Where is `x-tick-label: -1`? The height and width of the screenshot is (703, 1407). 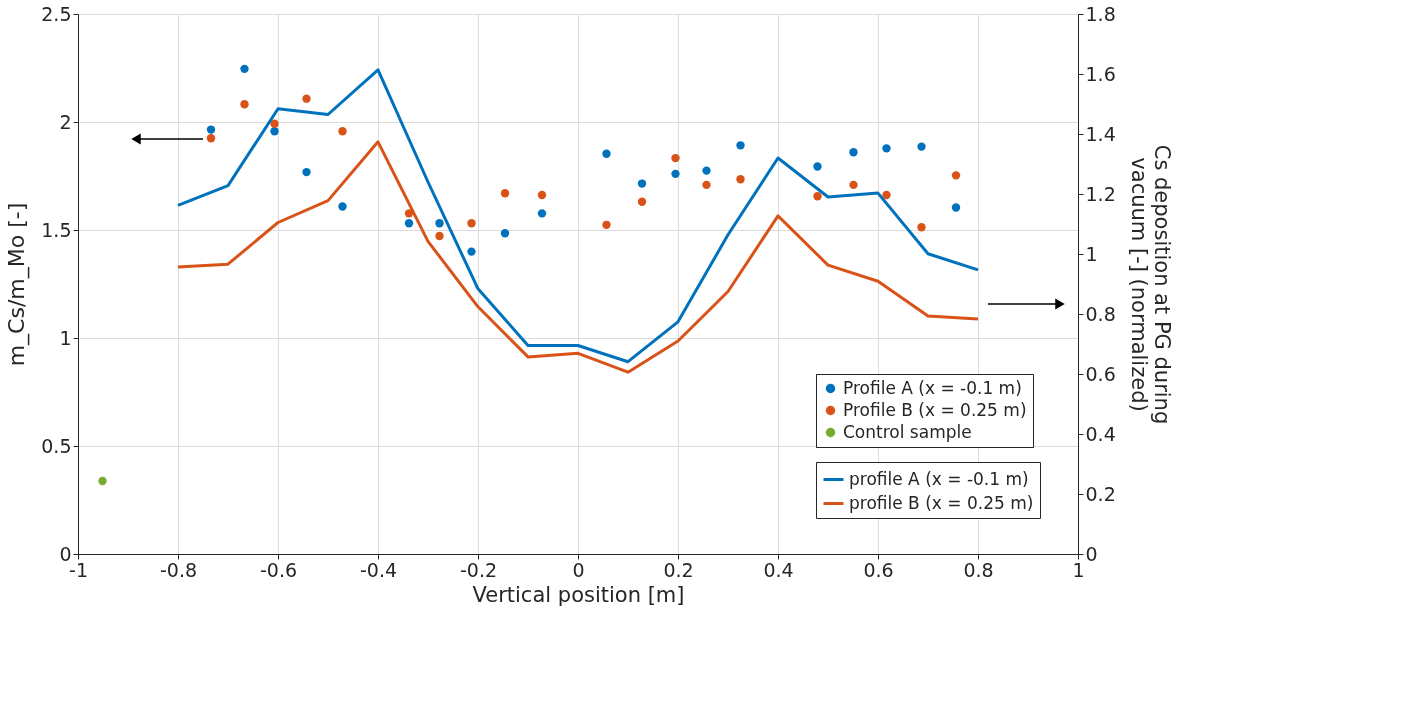
x-tick-label: -1 is located at coordinates (78, 569).